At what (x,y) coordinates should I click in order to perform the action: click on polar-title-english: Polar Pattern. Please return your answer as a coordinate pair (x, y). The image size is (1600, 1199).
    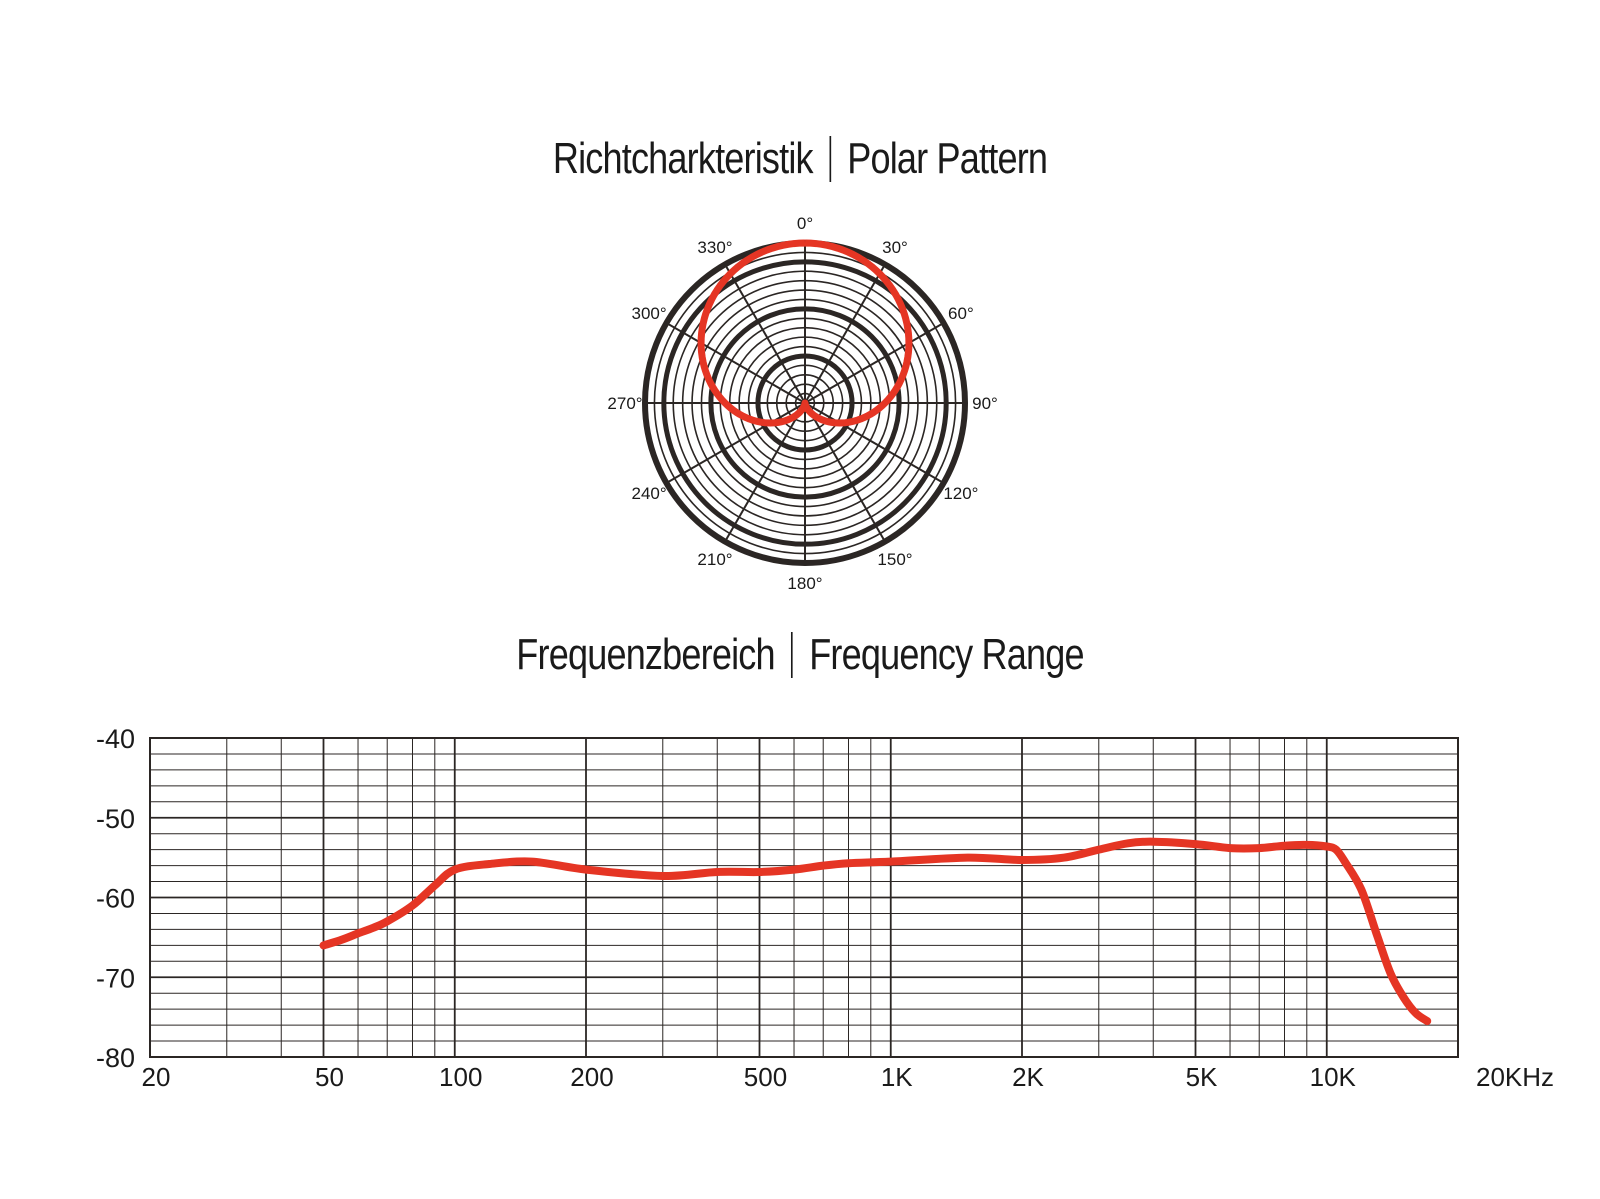
    Looking at the image, I should click on (947, 158).